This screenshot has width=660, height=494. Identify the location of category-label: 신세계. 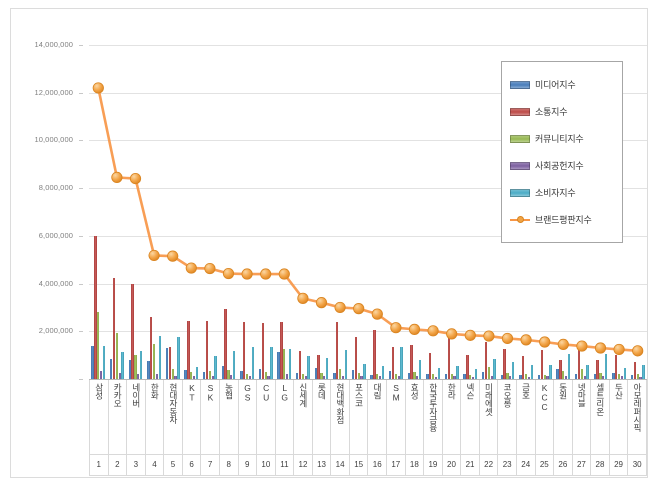
(303, 395).